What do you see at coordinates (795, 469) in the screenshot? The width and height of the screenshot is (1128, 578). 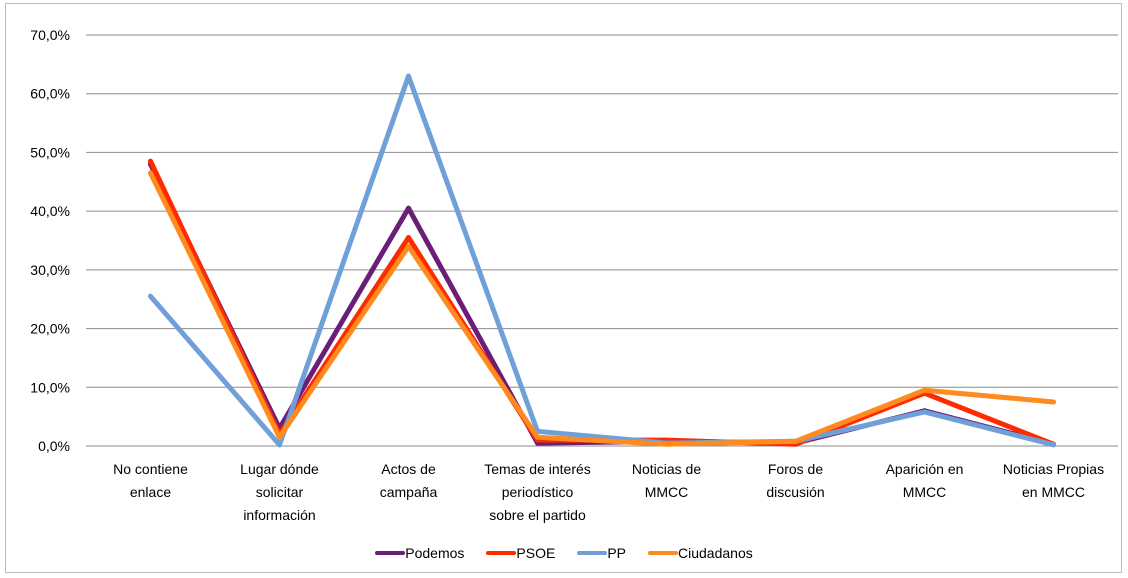 I see `x-tick-label-line: Foros de` at bounding box center [795, 469].